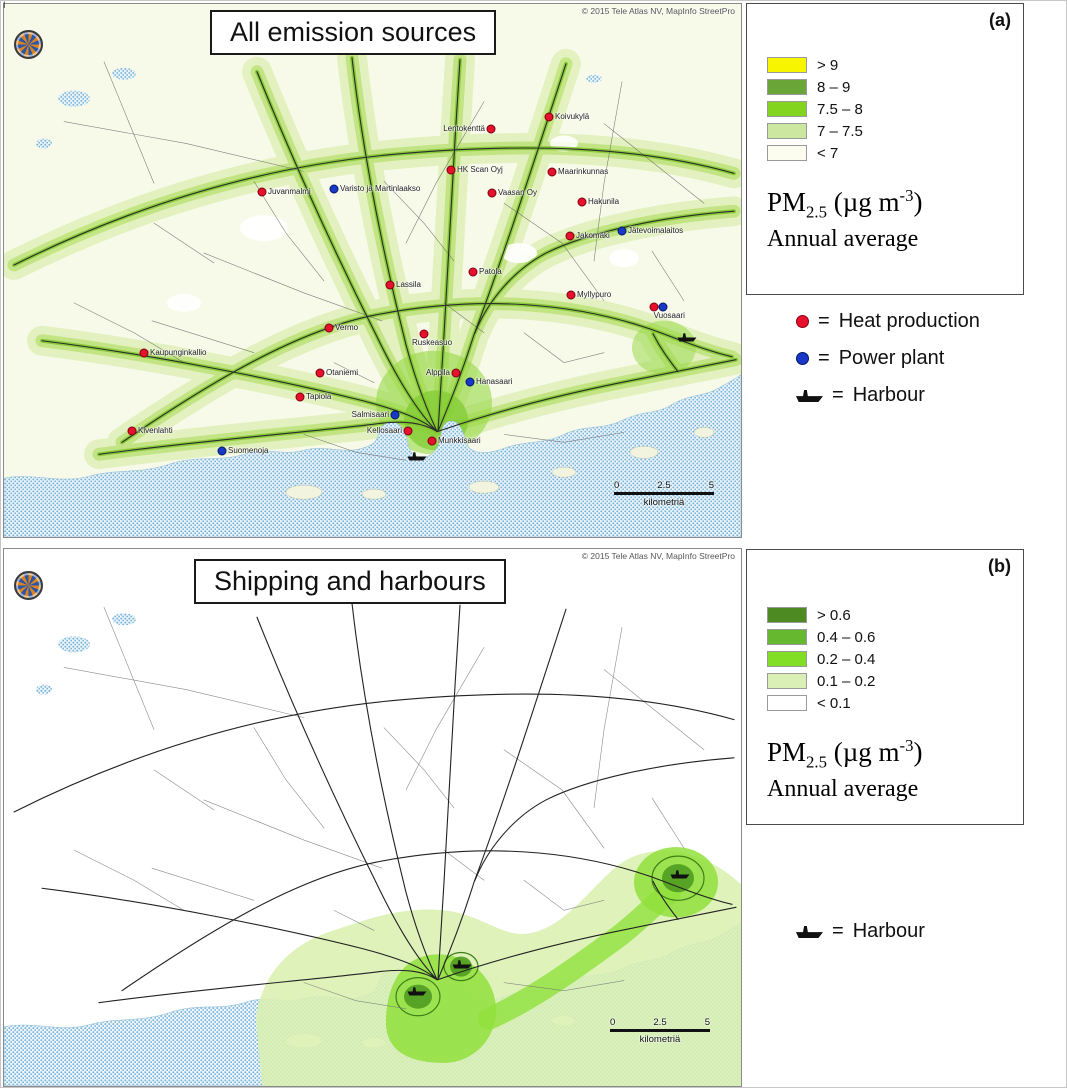 Image resolution: width=1067 pixels, height=1088 pixels. Describe the element at coordinates (840, 131) in the screenshot. I see `legend-label: 7 – 7.5` at that location.